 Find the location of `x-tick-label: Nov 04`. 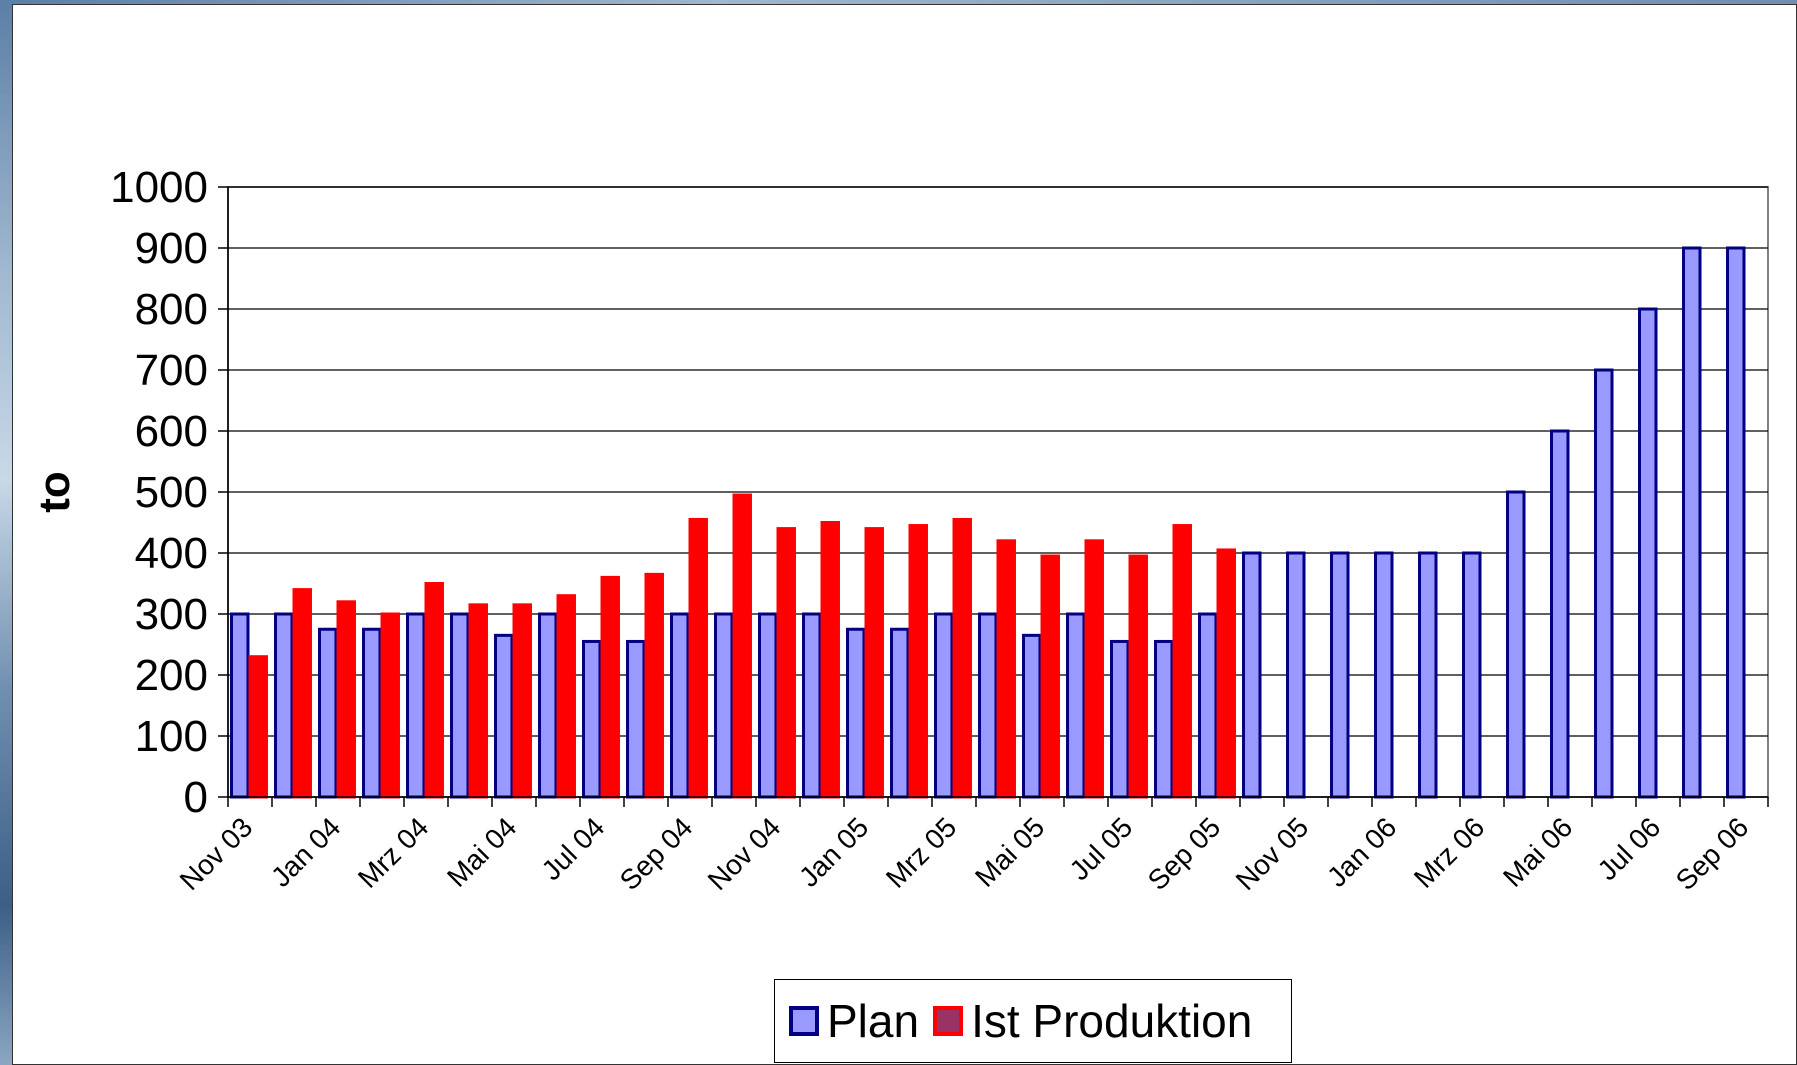

x-tick-label: Nov 04 is located at coordinates (744, 853).